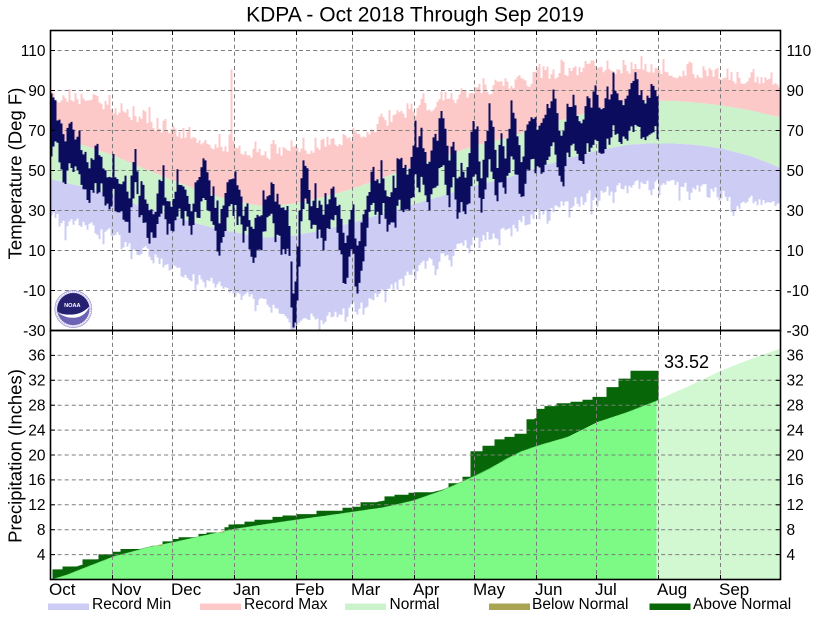 This screenshot has height=625, width=830. I want to click on svg-text: Jun, so click(548, 589).